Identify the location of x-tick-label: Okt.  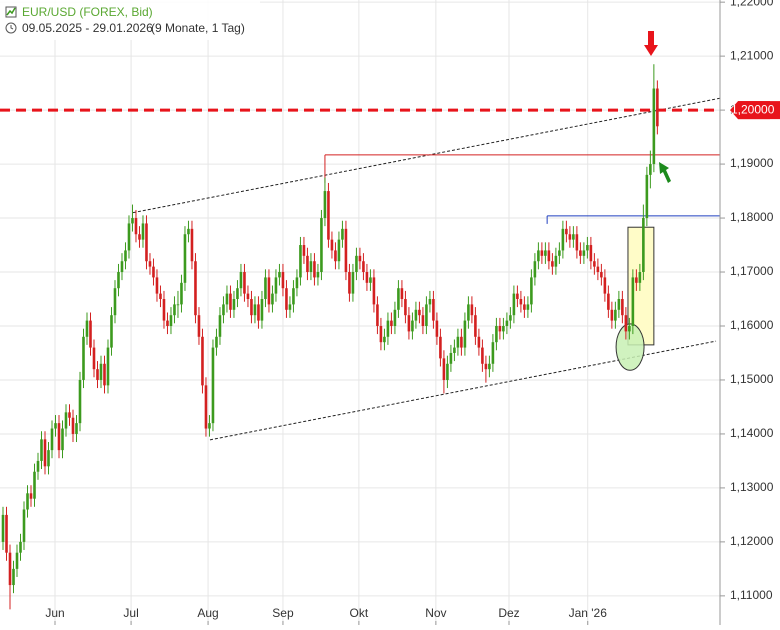
(359, 613).